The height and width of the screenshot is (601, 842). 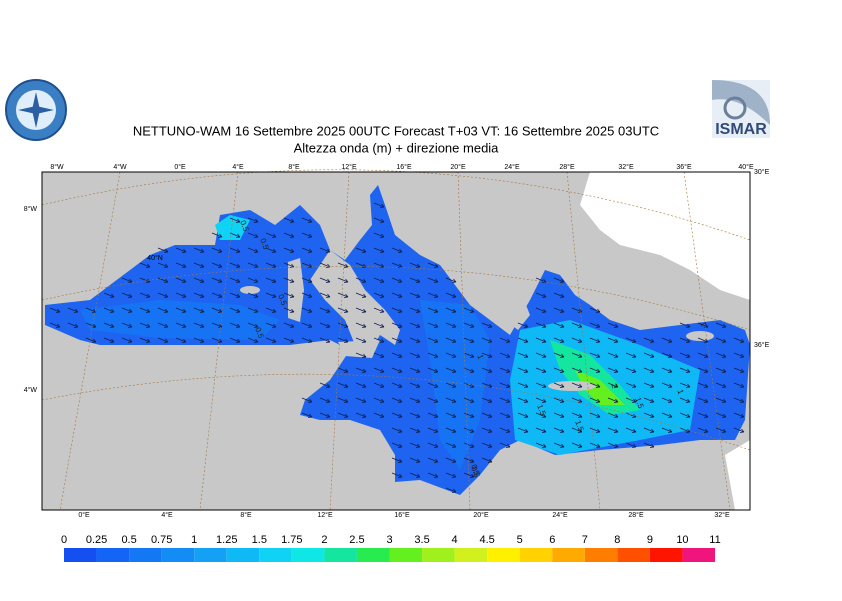 What do you see at coordinates (282, 300) in the screenshot?
I see `contour-label: 0.5` at bounding box center [282, 300].